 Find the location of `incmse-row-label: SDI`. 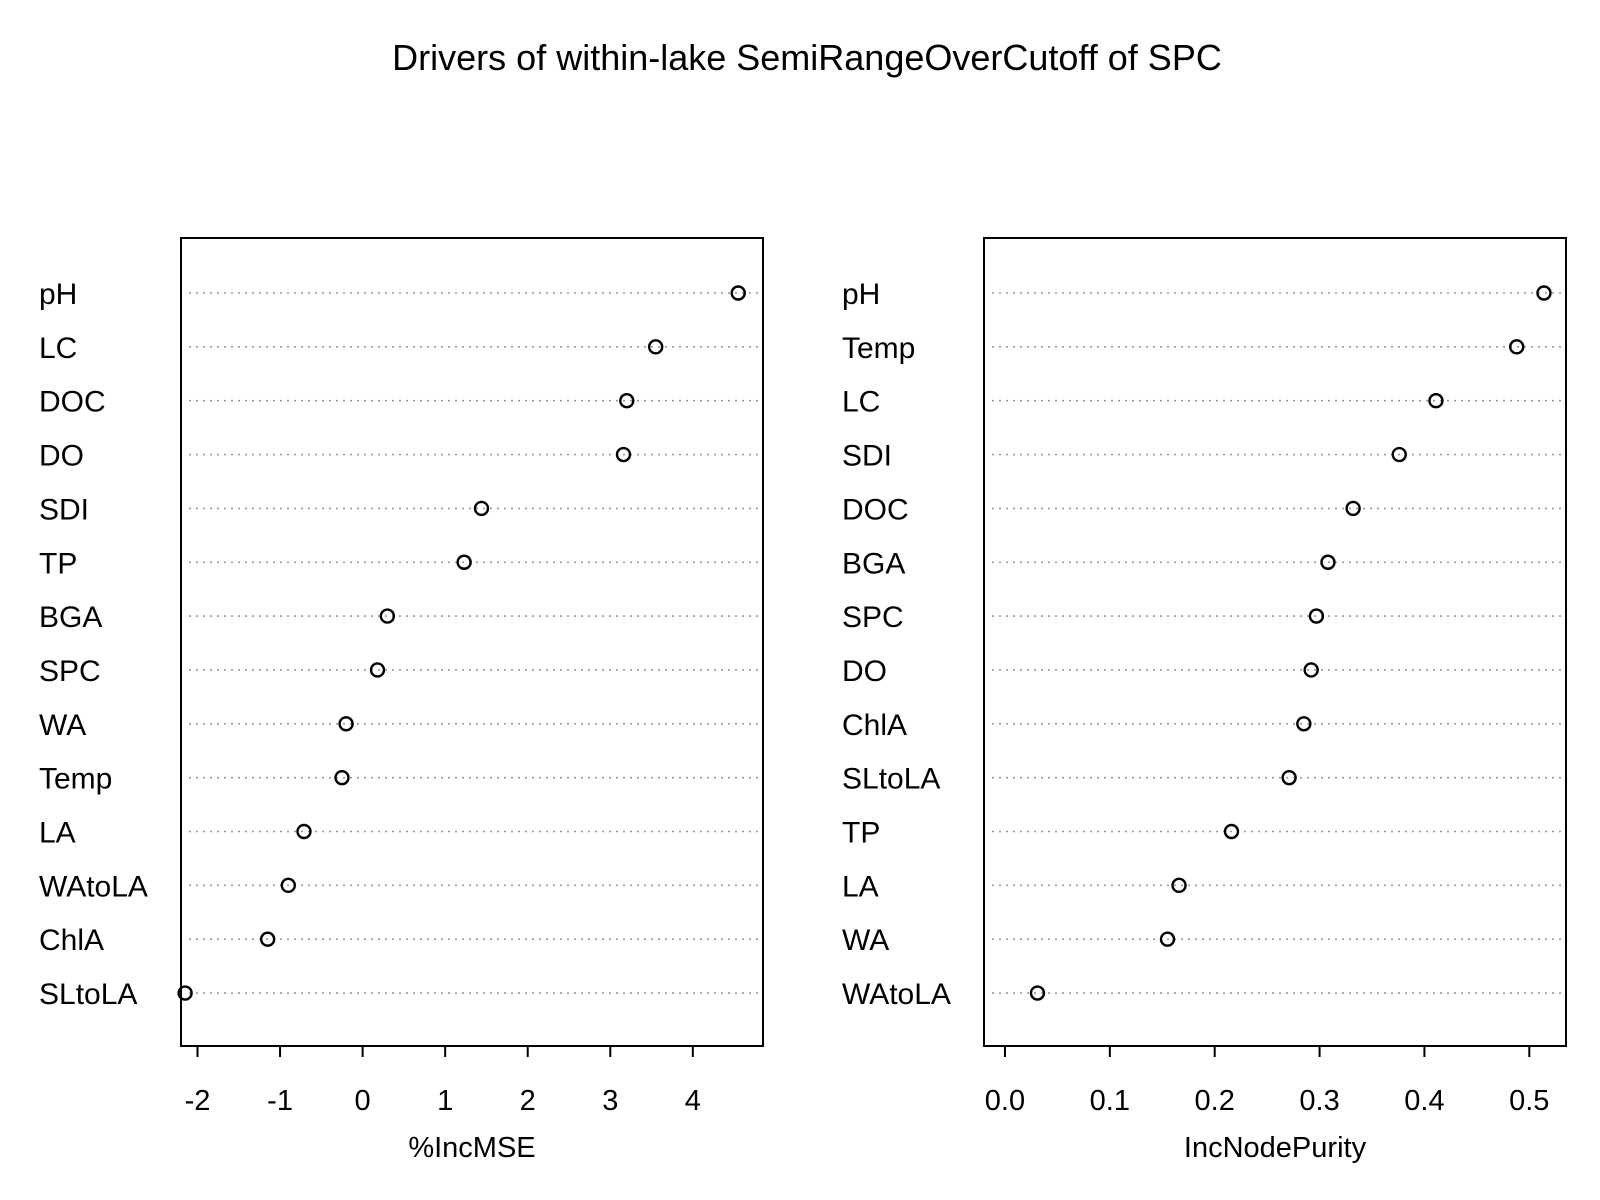

incmse-row-label: SDI is located at coordinates (64, 509).